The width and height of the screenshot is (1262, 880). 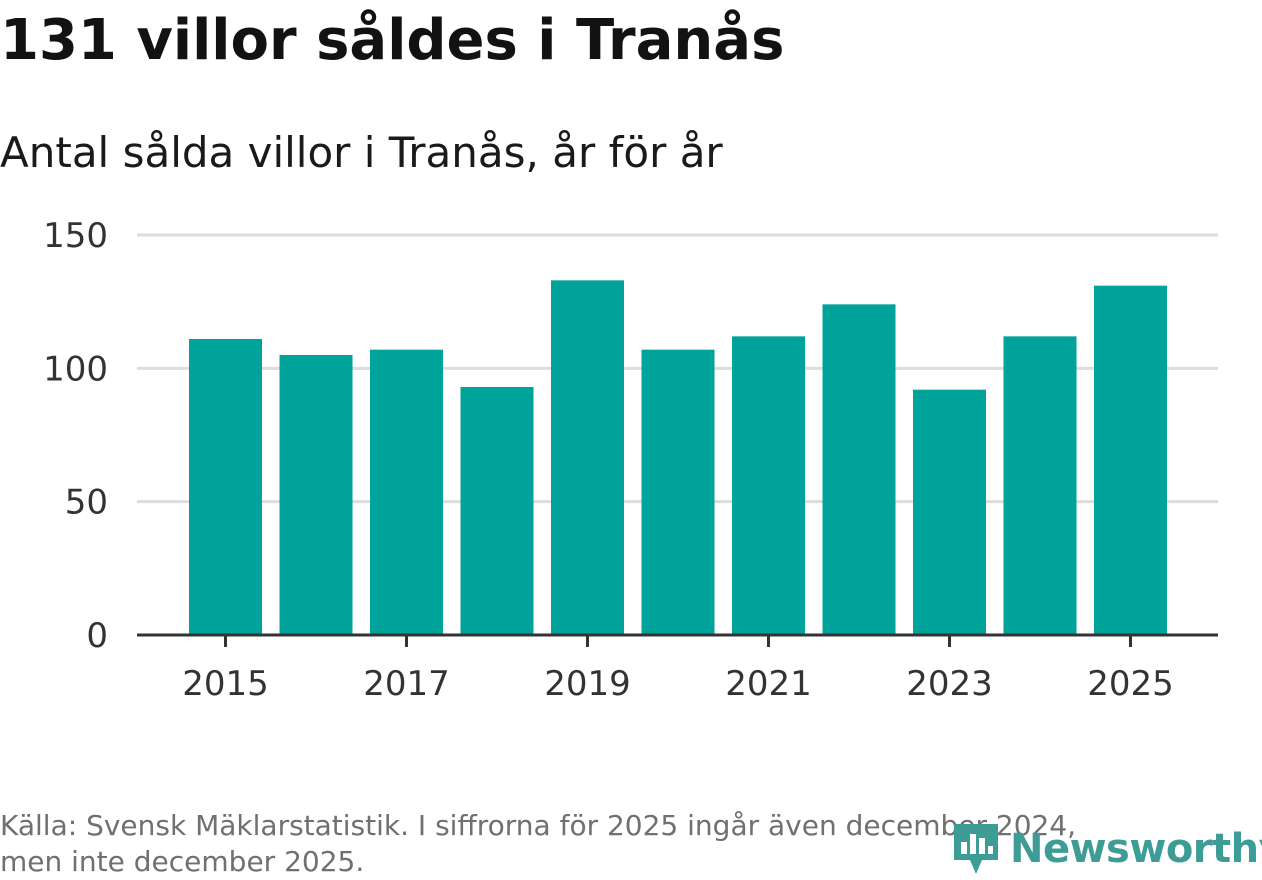 What do you see at coordinates (86, 503) in the screenshot?
I see `y-tick-label-50: 50` at bounding box center [86, 503].